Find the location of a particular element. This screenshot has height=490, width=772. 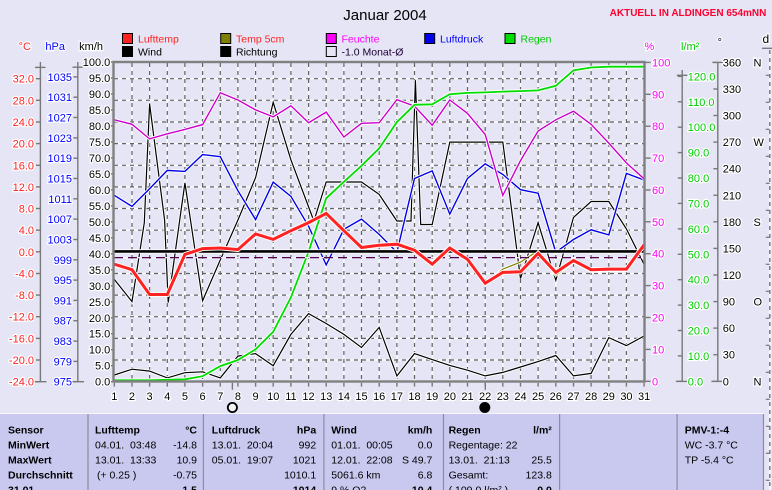

svg-text: 1014 is located at coordinates (305, 487).